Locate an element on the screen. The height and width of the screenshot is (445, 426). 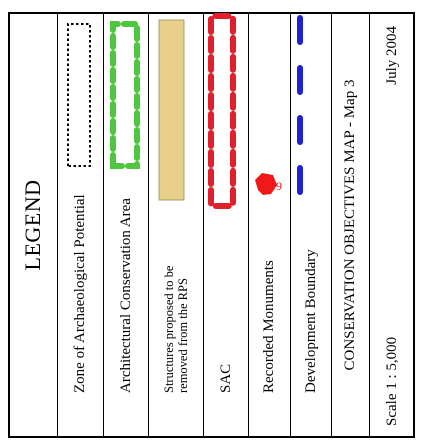
dashed-red-box-icon is located at coordinates (222, 111).